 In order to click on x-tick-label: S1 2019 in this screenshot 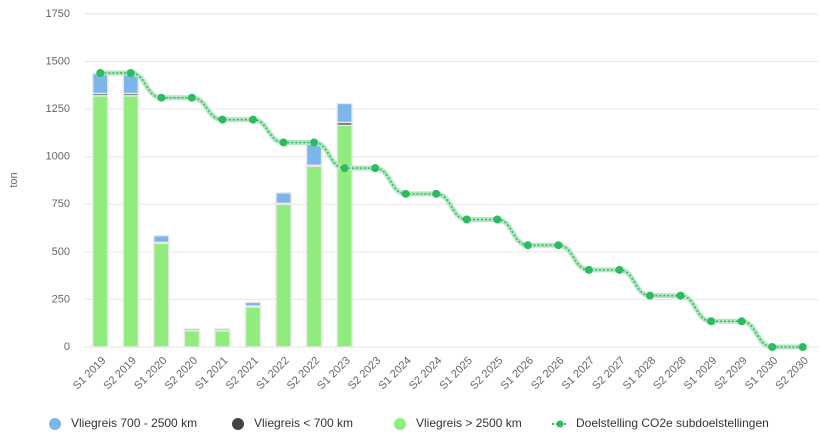, I will do `click(89, 373)`.